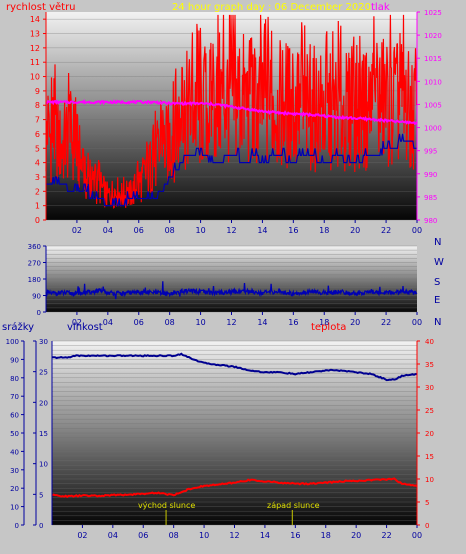  Describe the element at coordinates (35, 77) in the screenshot. I see `wind-tick-label: 10` at that location.